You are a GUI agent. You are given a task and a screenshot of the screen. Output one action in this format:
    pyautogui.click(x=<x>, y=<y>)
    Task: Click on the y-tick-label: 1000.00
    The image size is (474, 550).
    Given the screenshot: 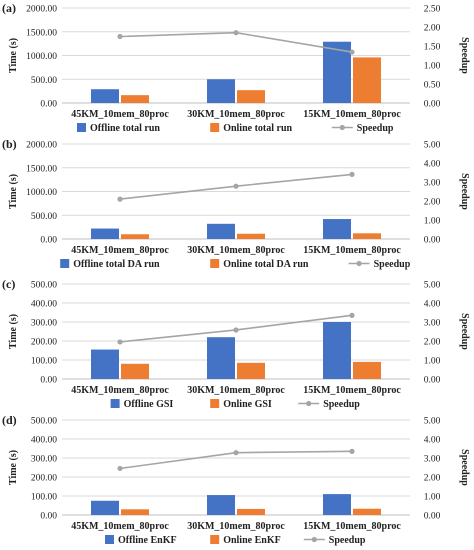 What is the action you would take?
    pyautogui.click(x=41, y=193)
    